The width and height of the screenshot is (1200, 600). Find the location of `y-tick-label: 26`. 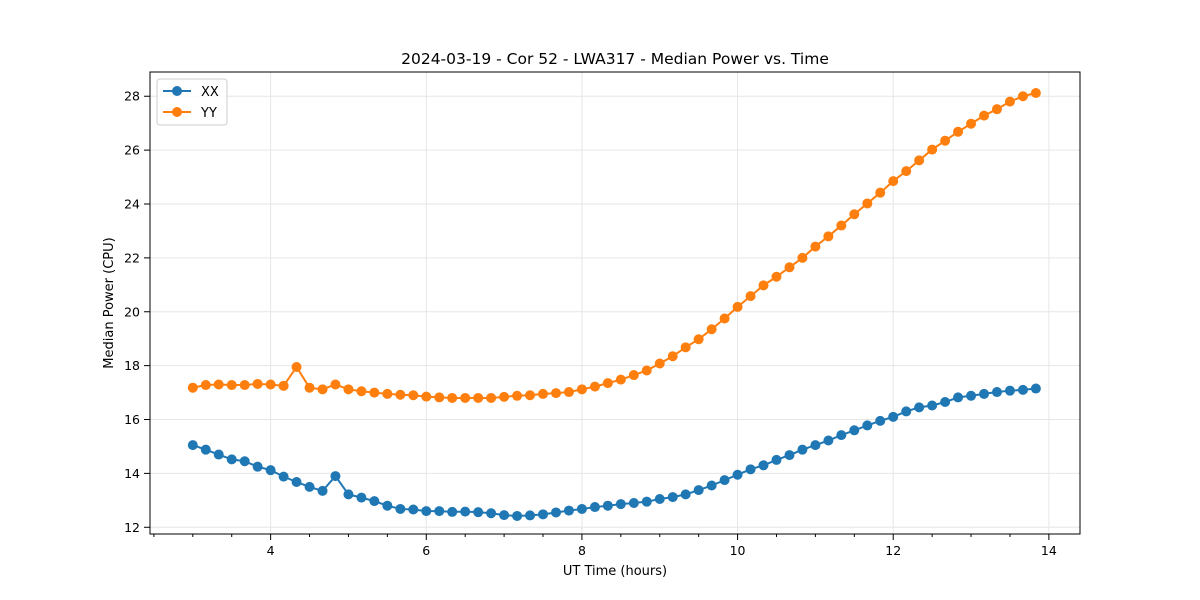

y-tick-label: 26 is located at coordinates (132, 150).